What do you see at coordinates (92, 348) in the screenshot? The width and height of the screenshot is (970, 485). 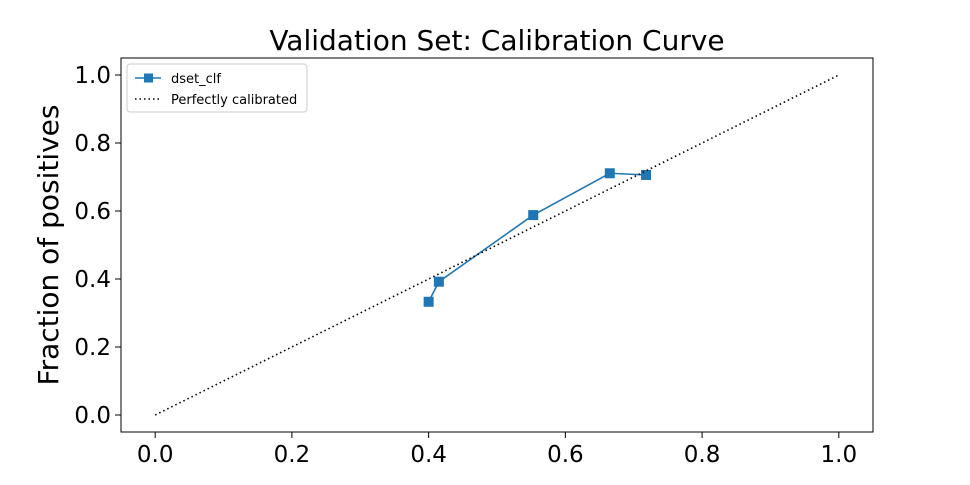 I see `y-tick-label: 0.2` at bounding box center [92, 348].